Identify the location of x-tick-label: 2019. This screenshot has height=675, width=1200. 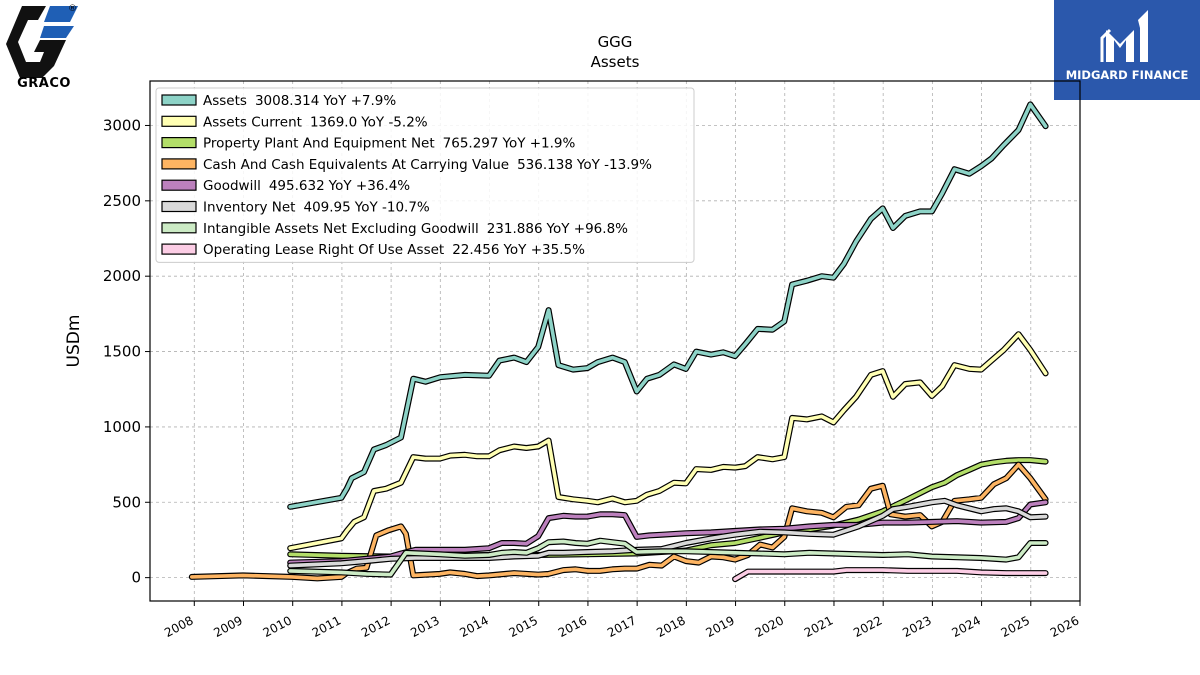
(720, 626).